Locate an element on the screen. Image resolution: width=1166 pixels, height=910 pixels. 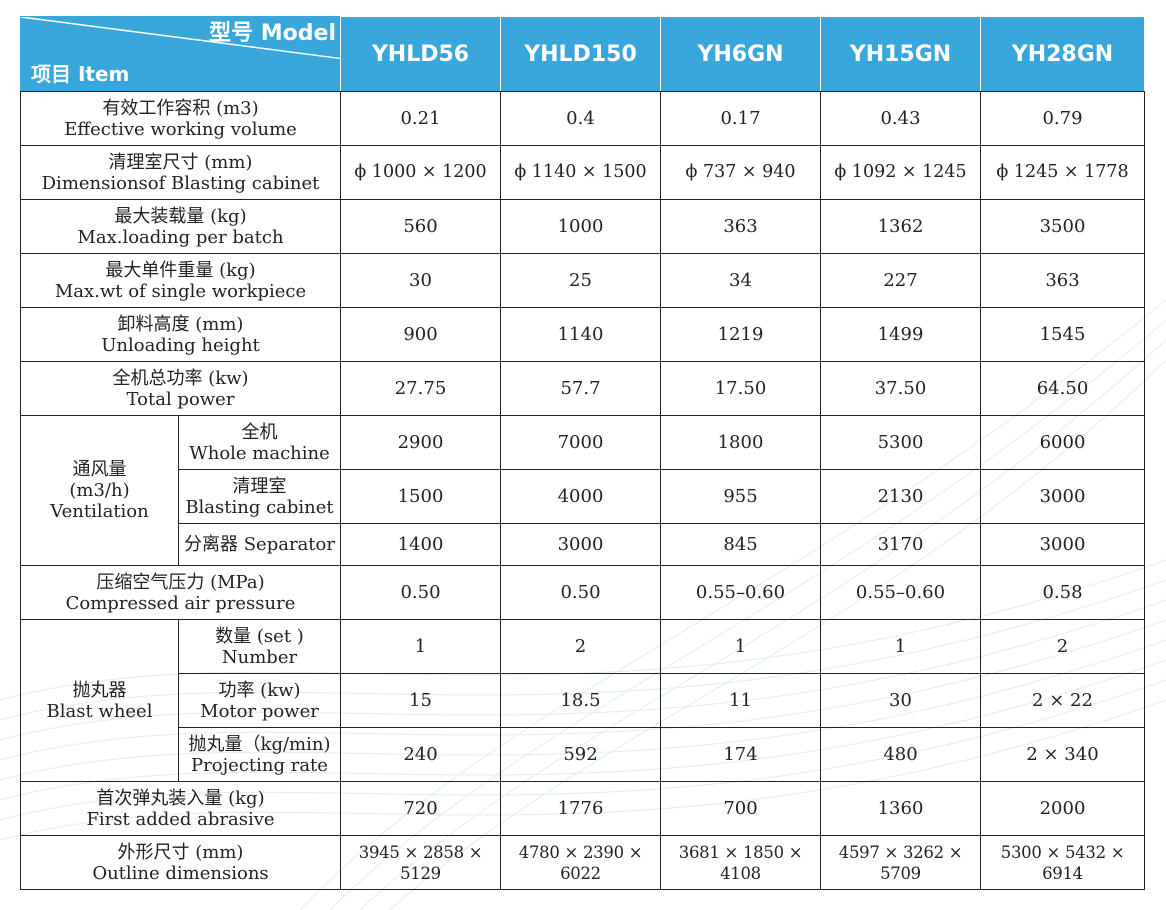
value-cell: 900 is located at coordinates (420, 334).